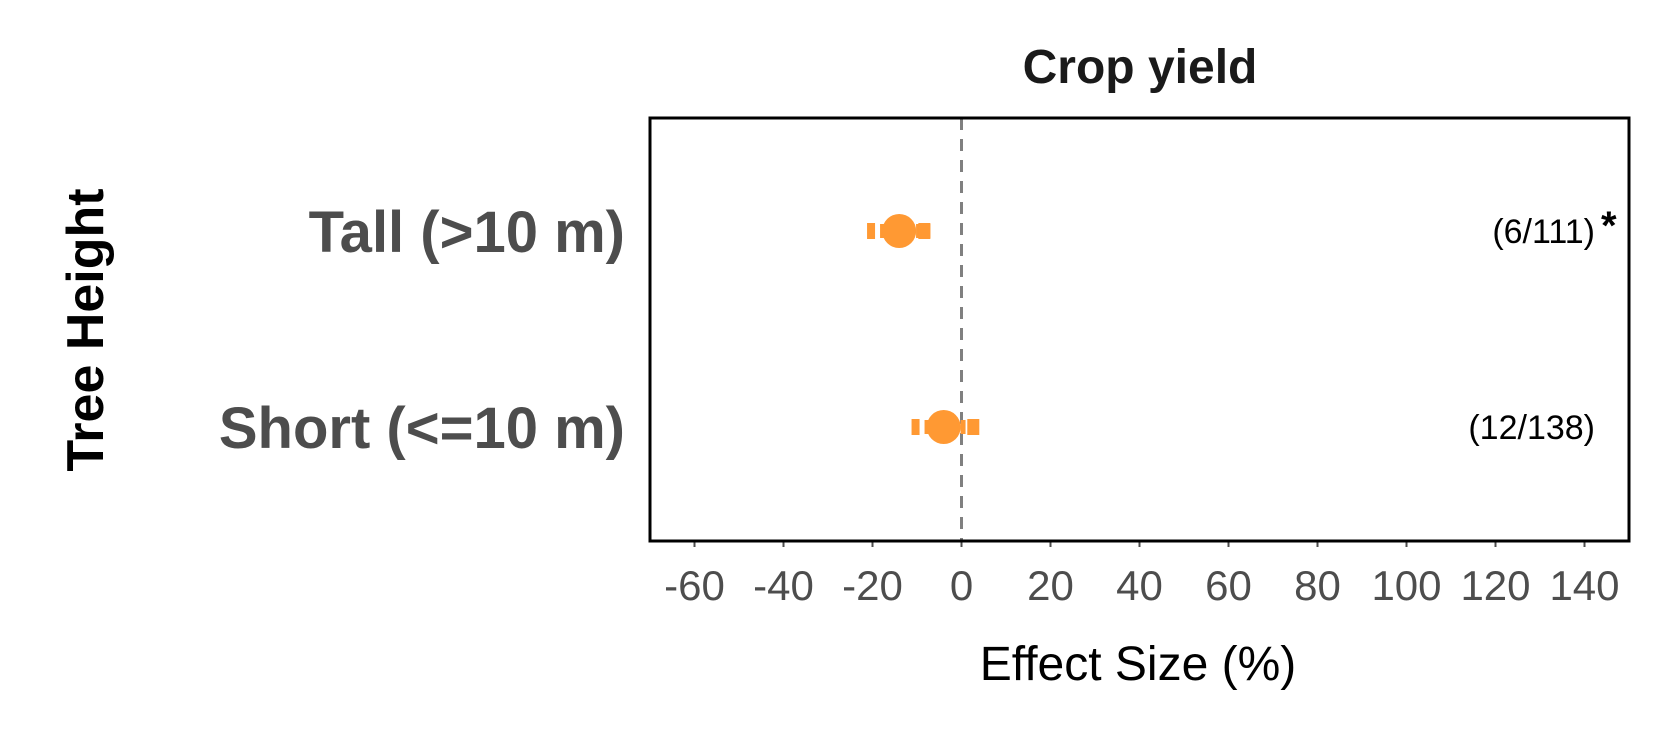  What do you see at coordinates (86, 329) in the screenshot?
I see `y-axis-label: Tree Height` at bounding box center [86, 329].